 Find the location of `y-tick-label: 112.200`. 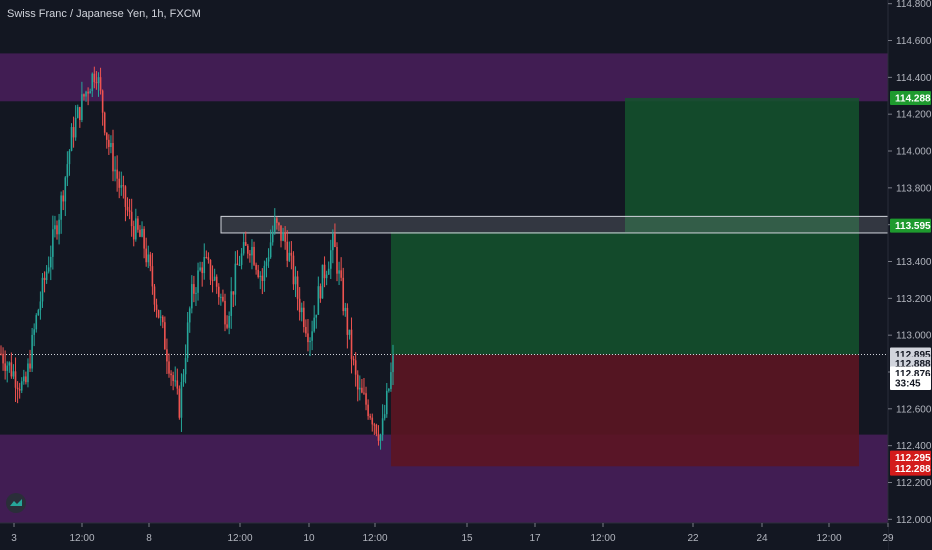

y-tick-label: 112.200 is located at coordinates (914, 483).